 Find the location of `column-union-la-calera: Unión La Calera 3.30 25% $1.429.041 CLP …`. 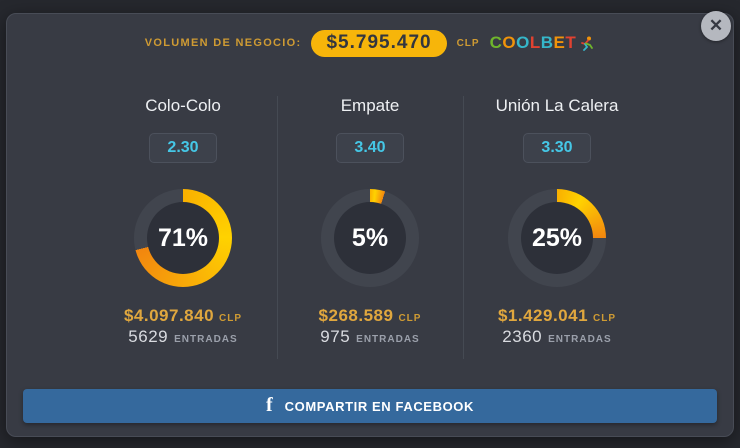

column-union-la-calera: Unión La Calera 3.30 25% $1.429.041 CLP … is located at coordinates (557, 227).